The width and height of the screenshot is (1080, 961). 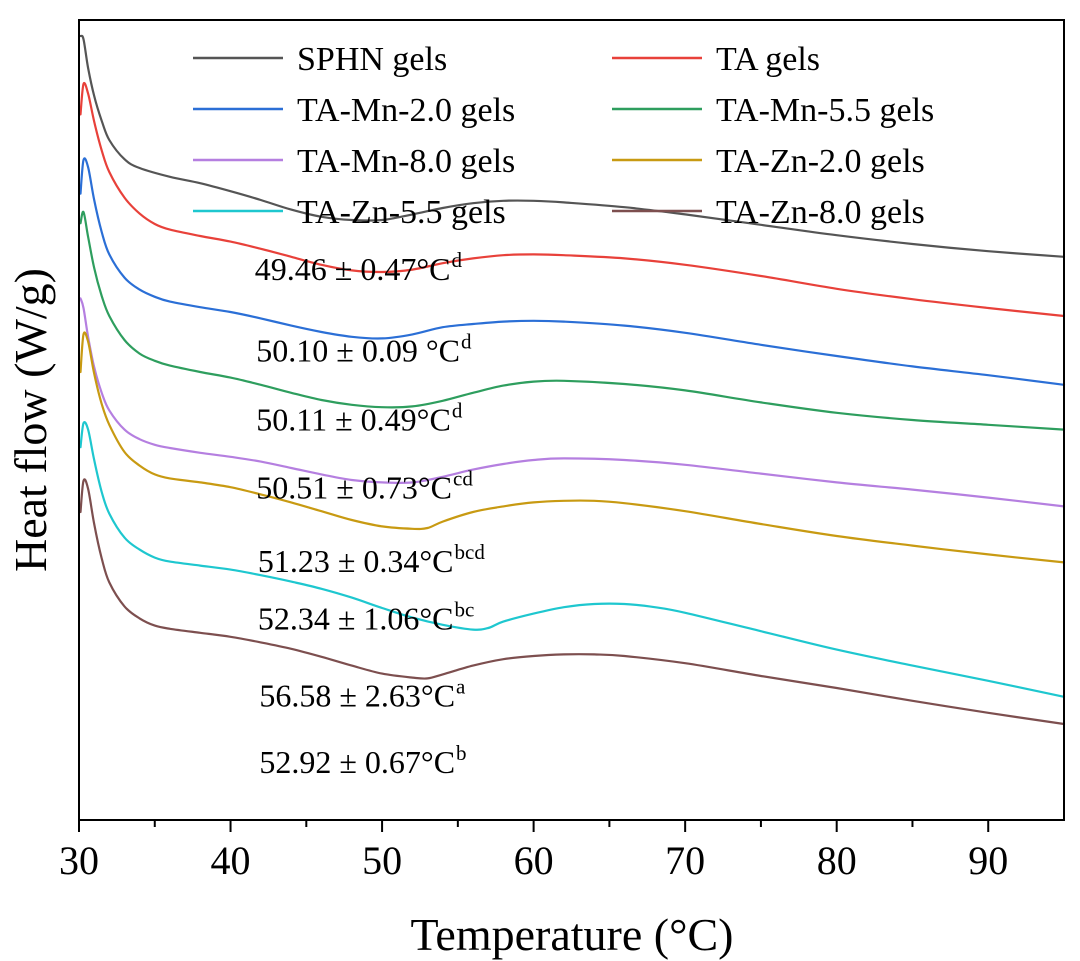 What do you see at coordinates (463, 478) in the screenshot?
I see `significance-letter: cd` at bounding box center [463, 478].